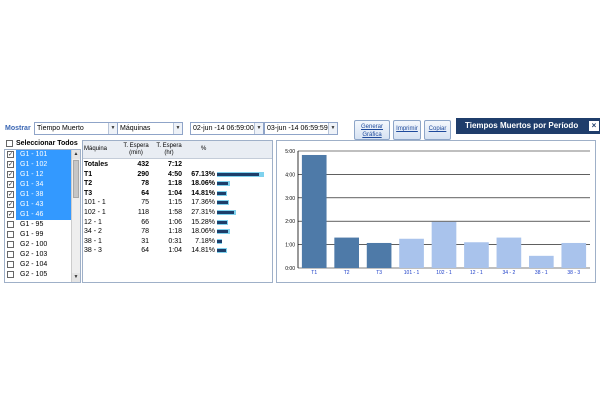 The width and height of the screenshot is (600, 400). What do you see at coordinates (541, 273) in the screenshot?
I see `x-tick-label: 38 - 1` at bounding box center [541, 273].